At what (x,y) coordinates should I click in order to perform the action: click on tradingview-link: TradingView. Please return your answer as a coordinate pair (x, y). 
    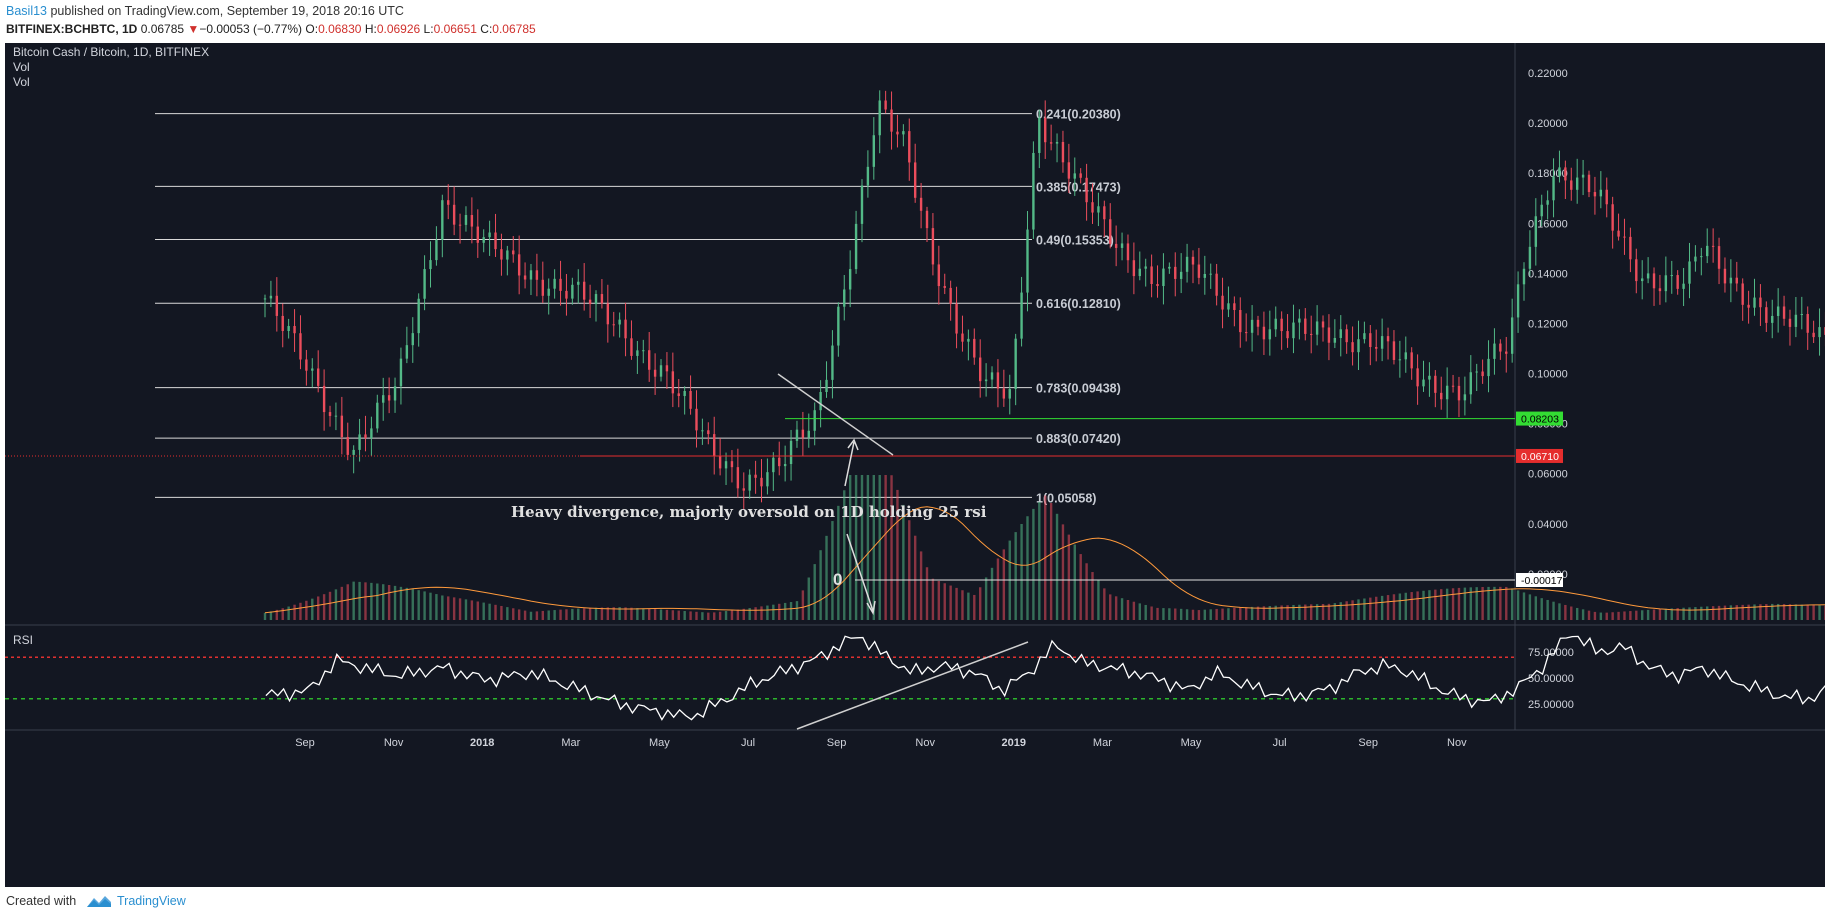
    Looking at the image, I should click on (151, 901).